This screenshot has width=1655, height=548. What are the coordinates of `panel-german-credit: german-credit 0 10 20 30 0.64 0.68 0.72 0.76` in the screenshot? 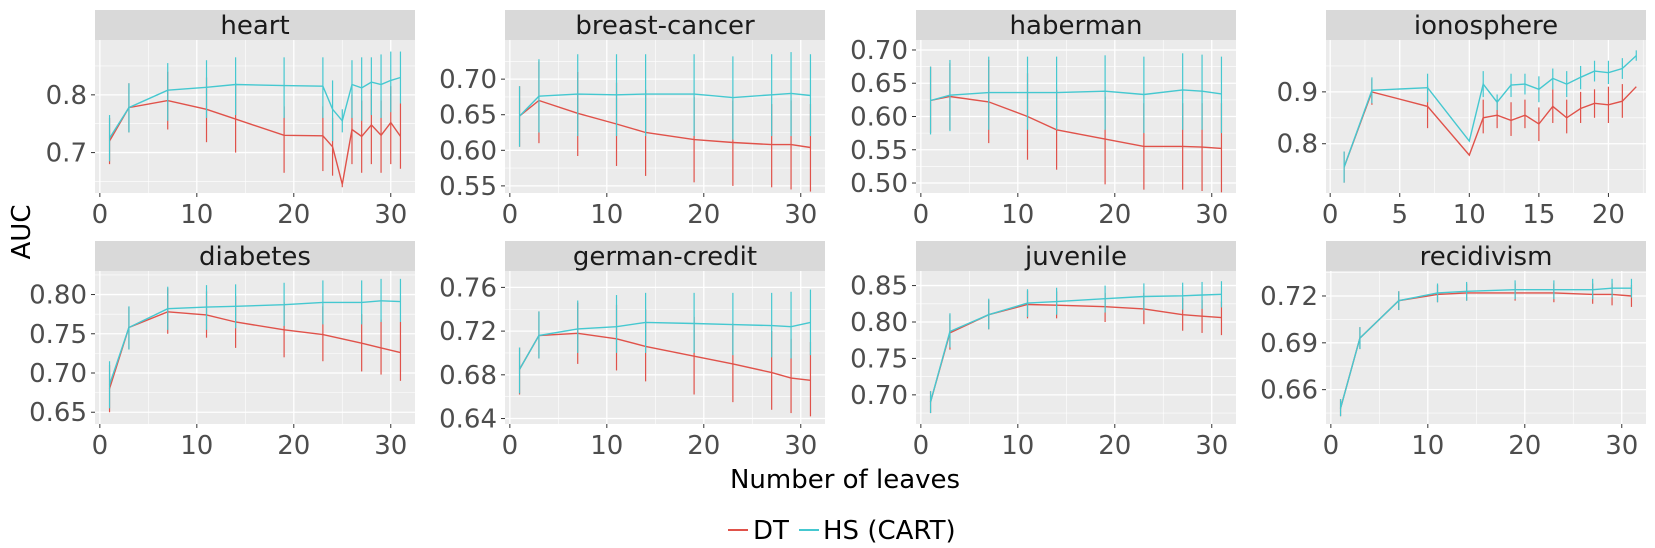 It's located at (632, 351).